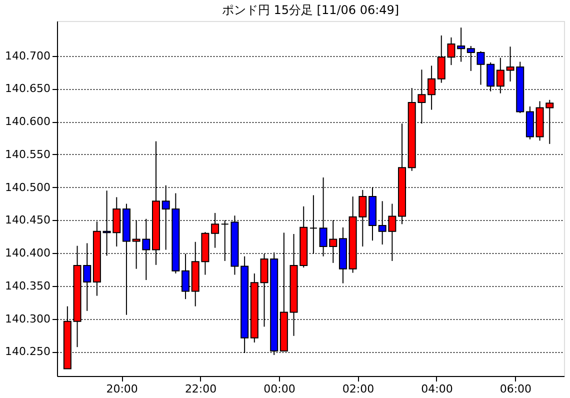  Describe the element at coordinates (27, 121) in the screenshot. I see `y-tick-label: 140.600` at that location.